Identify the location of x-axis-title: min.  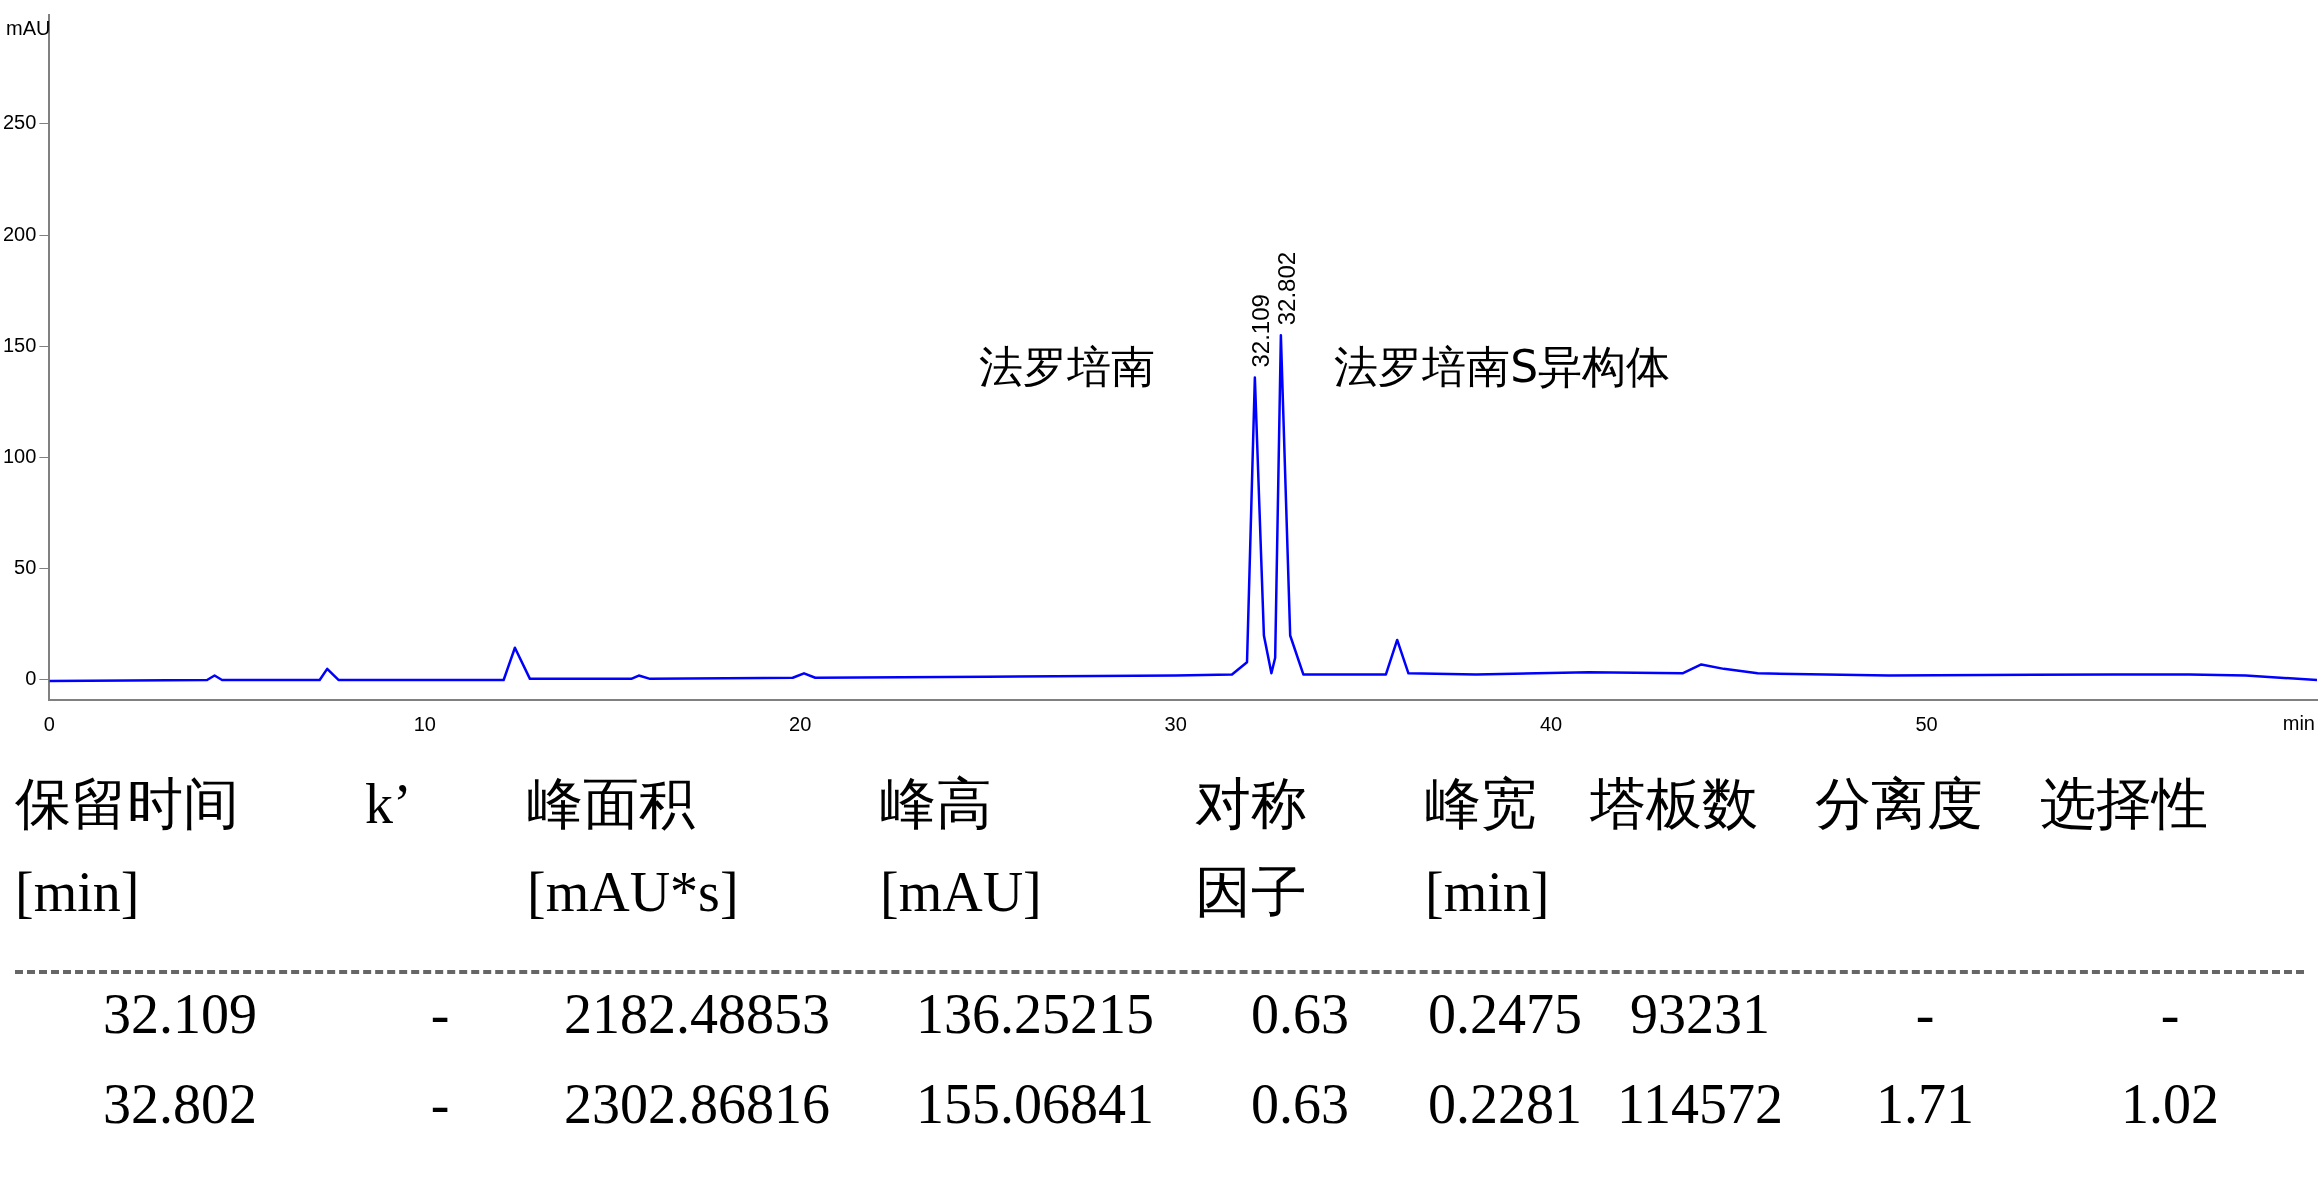
(2298, 722).